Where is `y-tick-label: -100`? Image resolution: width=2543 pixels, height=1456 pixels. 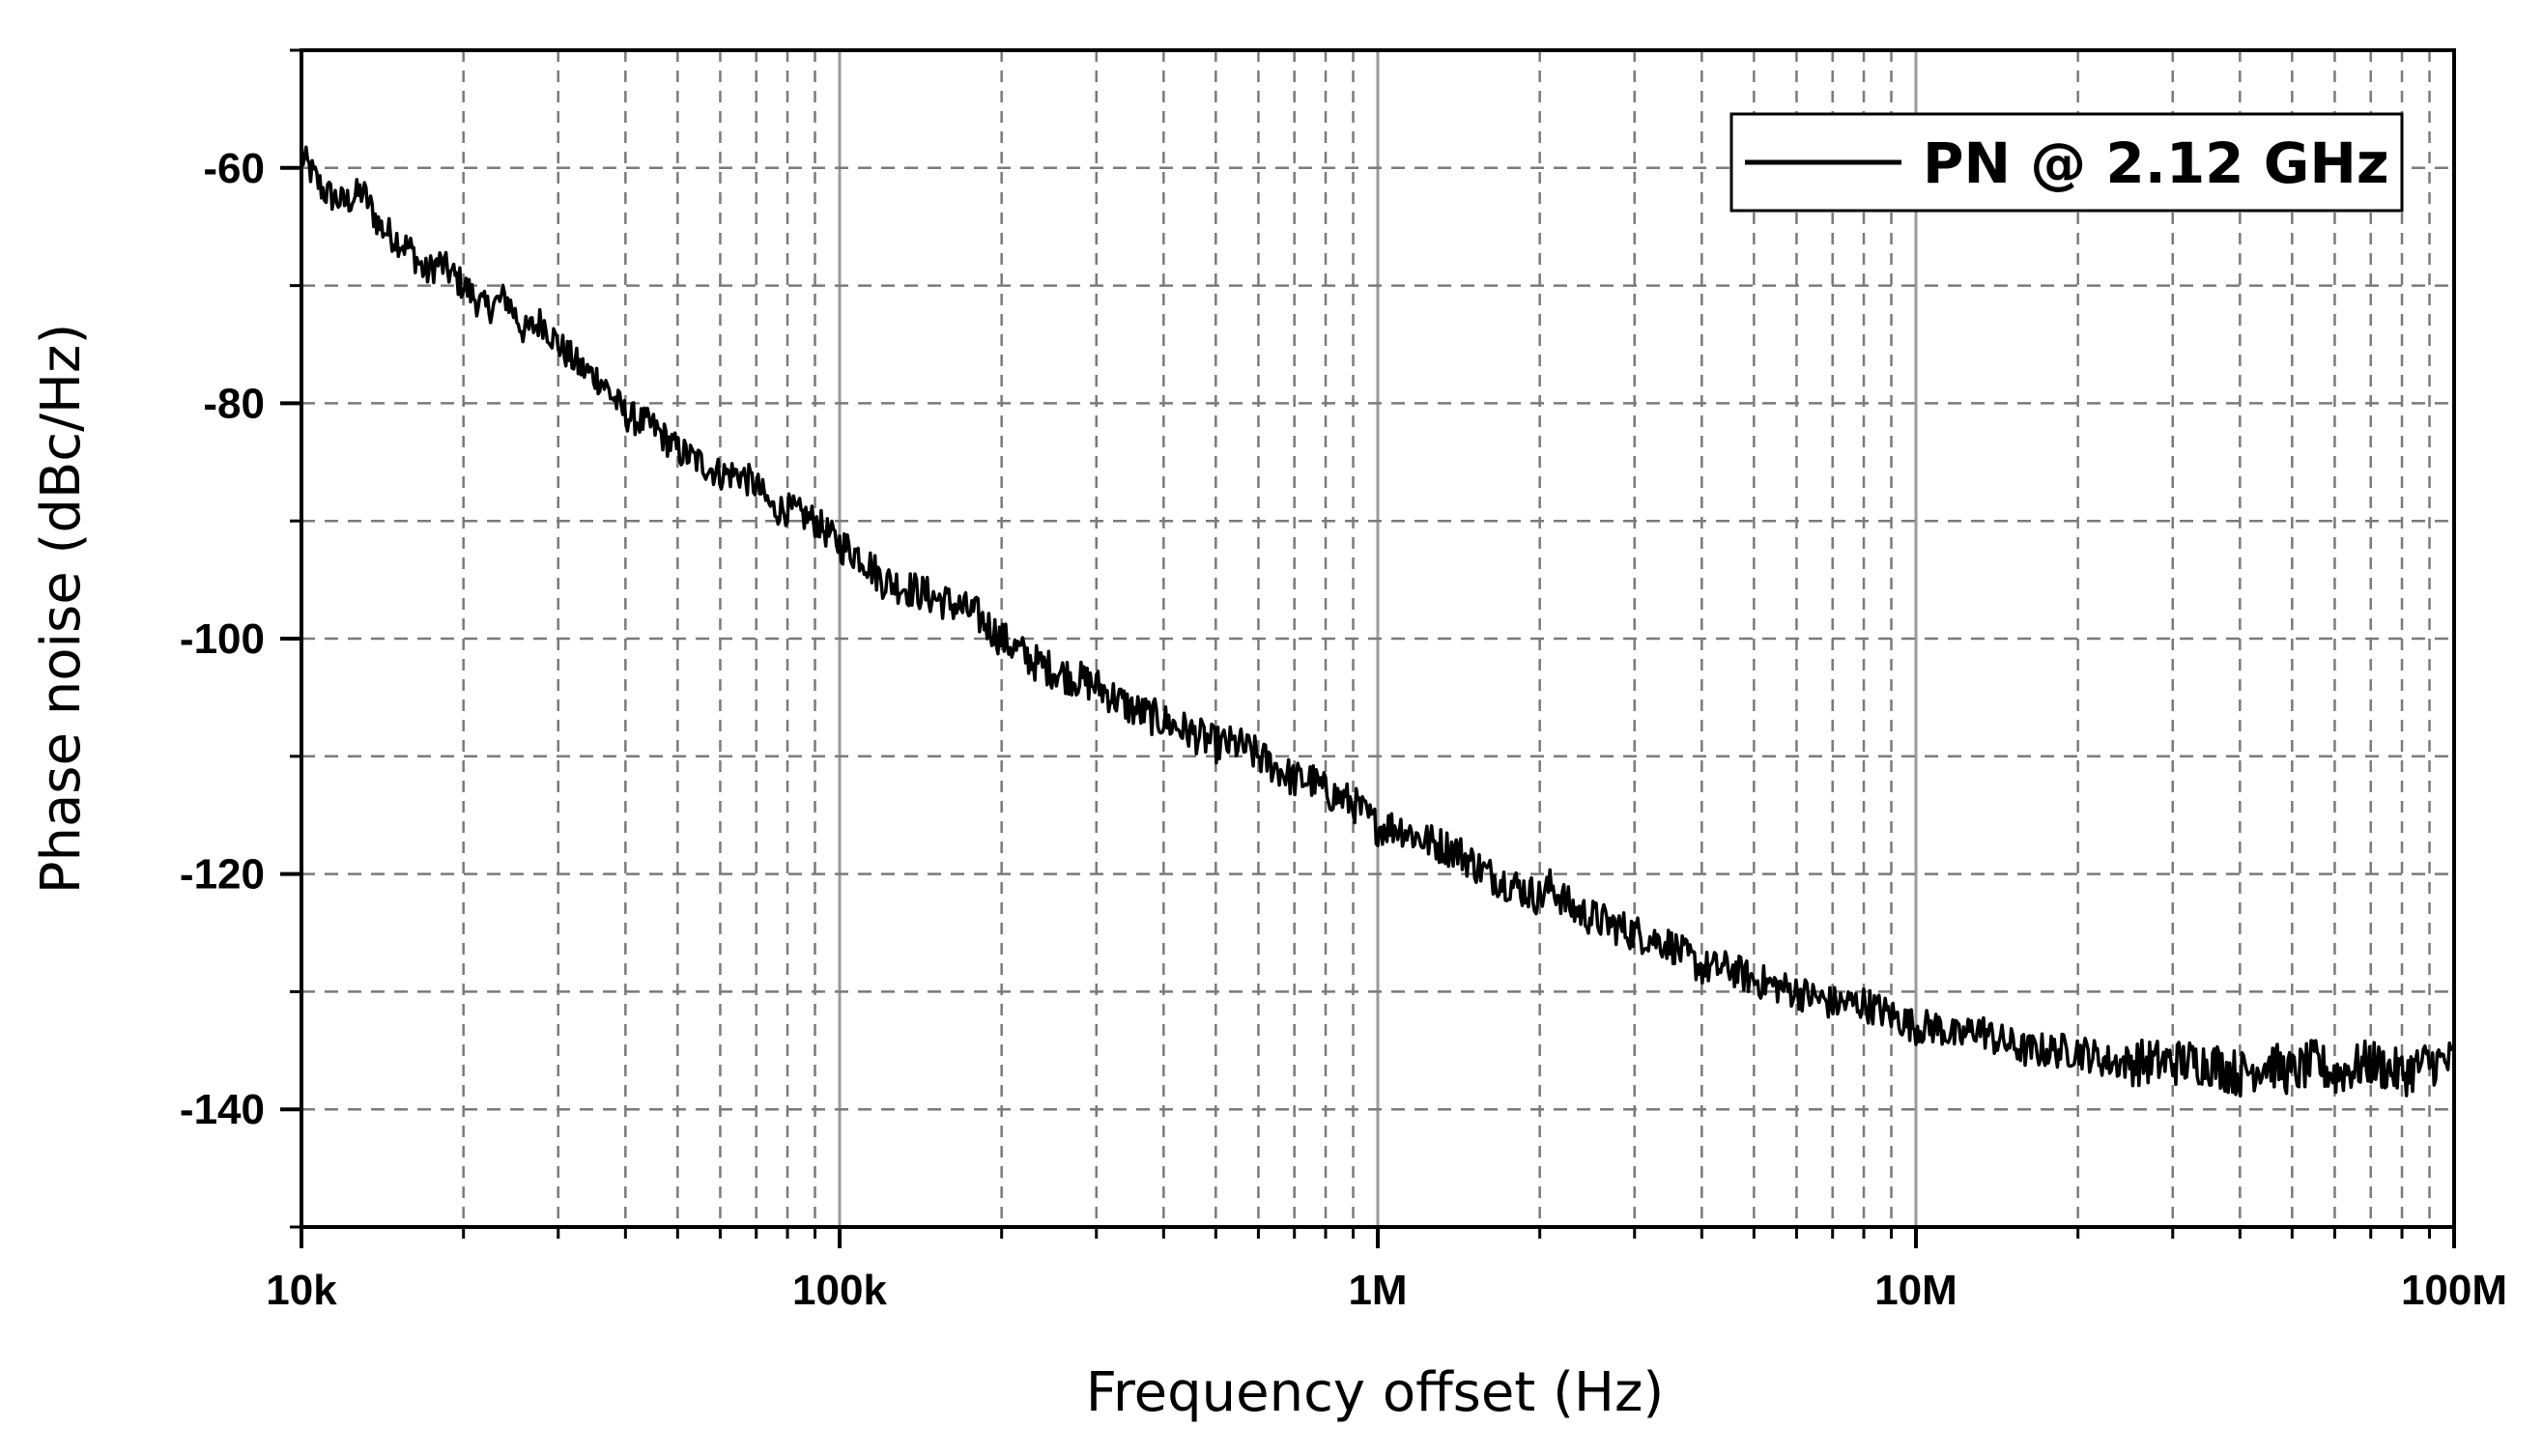
y-tick-label: -100 is located at coordinates (222, 639).